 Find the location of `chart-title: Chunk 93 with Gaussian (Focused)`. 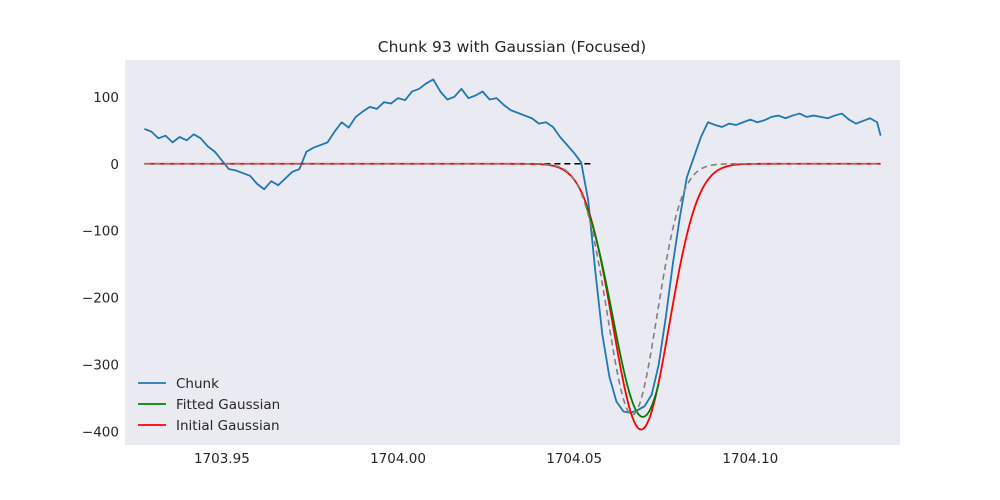

chart-title: Chunk 93 with Gaussian (Focused) is located at coordinates (512, 47).